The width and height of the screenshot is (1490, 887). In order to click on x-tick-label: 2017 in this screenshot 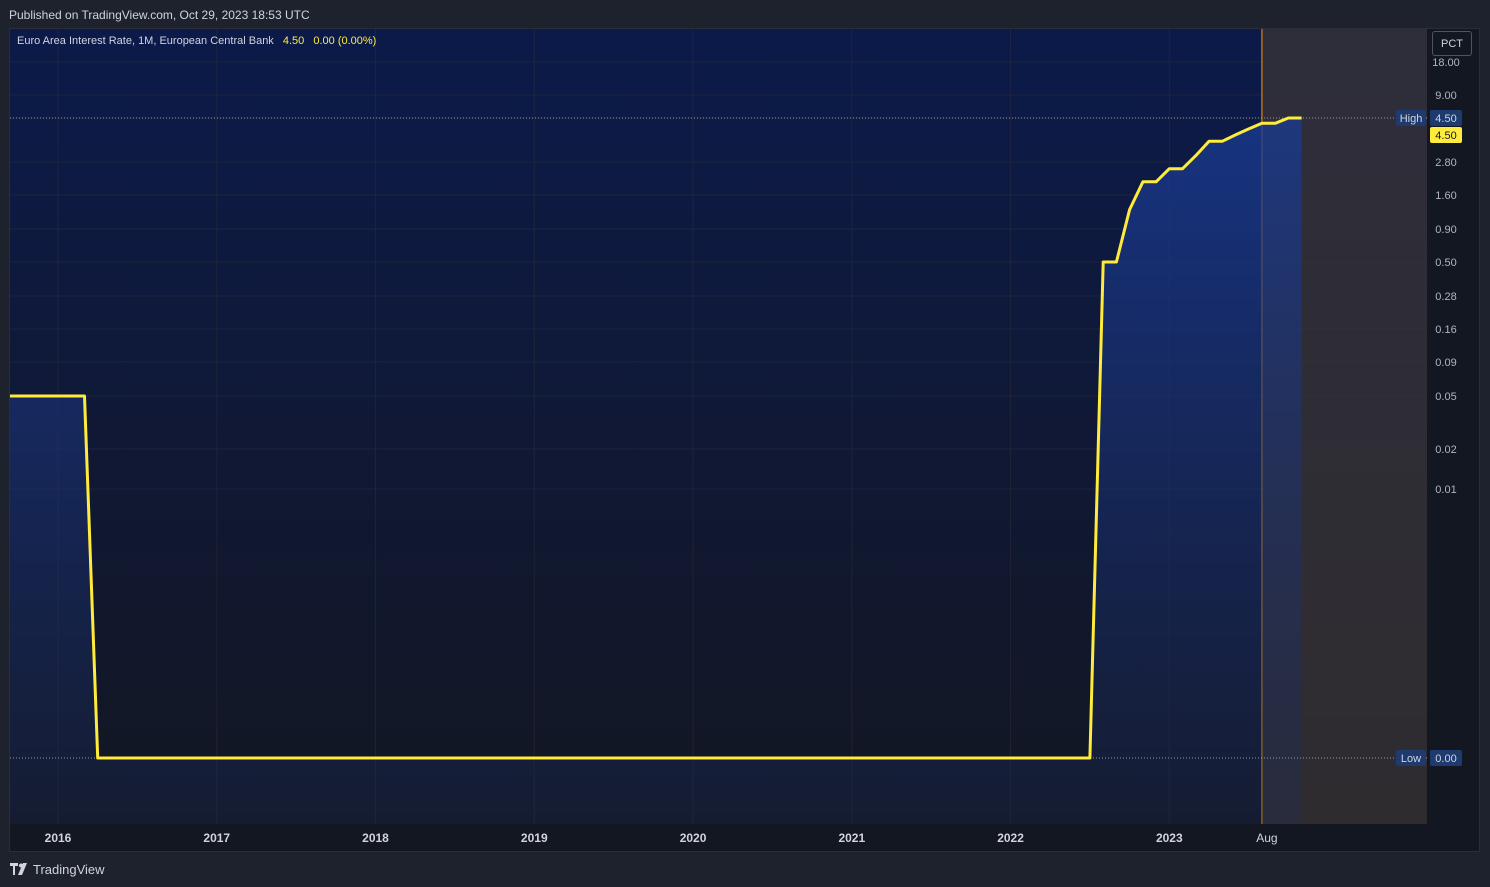, I will do `click(216, 838)`.